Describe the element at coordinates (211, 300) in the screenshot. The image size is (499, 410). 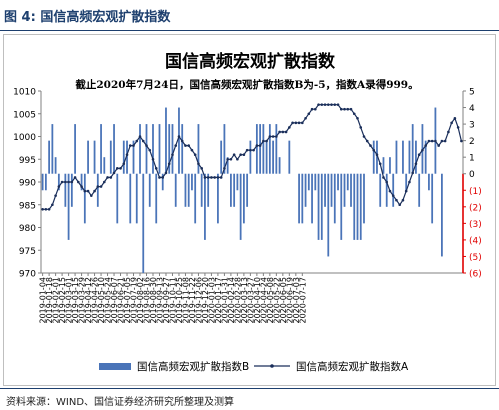
I see `x-axis-tick-label: 2020-01-03` at that location.